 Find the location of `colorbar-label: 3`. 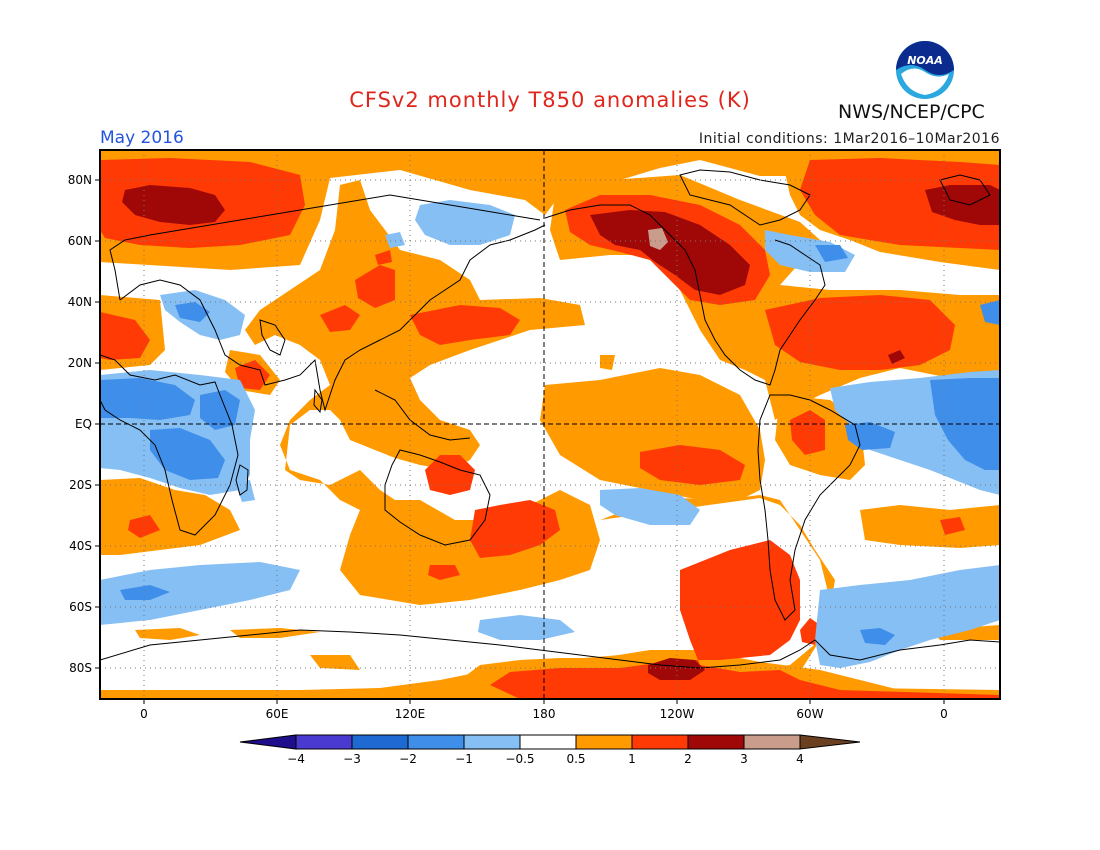

colorbar-label: 3 is located at coordinates (744, 759).